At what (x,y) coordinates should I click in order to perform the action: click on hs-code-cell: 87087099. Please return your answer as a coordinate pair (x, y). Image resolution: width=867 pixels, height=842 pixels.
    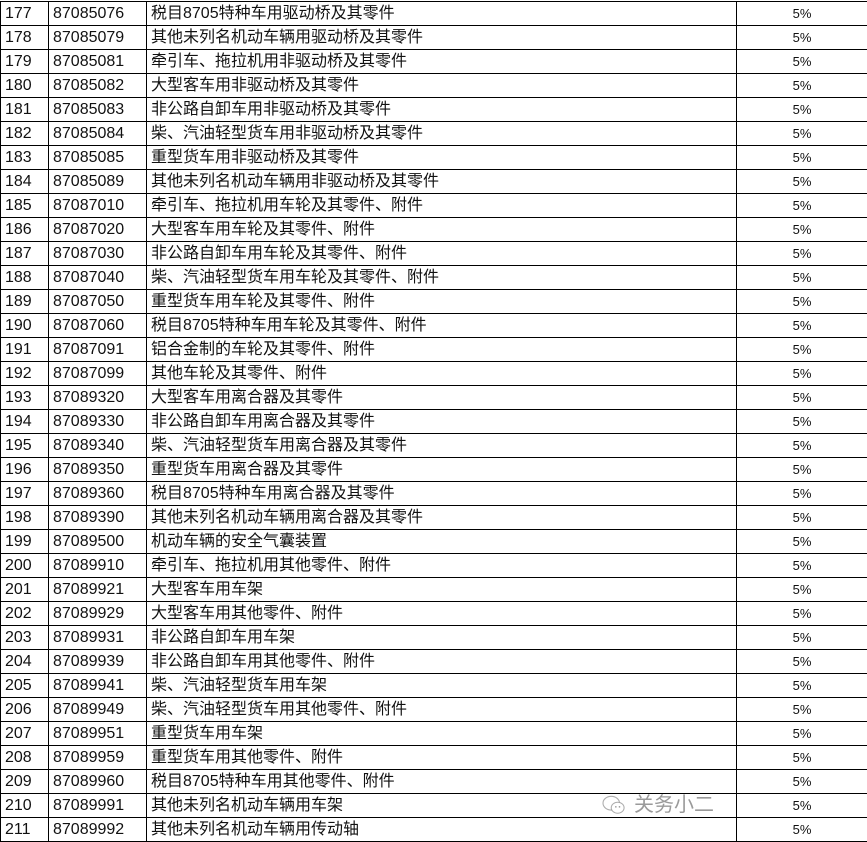
    Looking at the image, I should click on (97, 373).